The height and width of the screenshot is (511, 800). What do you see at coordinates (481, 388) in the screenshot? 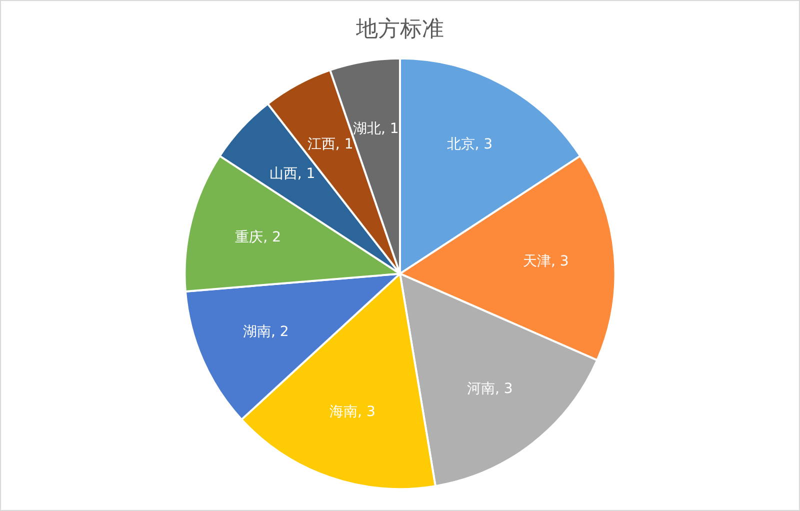
I see `slice-label: 河南` at bounding box center [481, 388].